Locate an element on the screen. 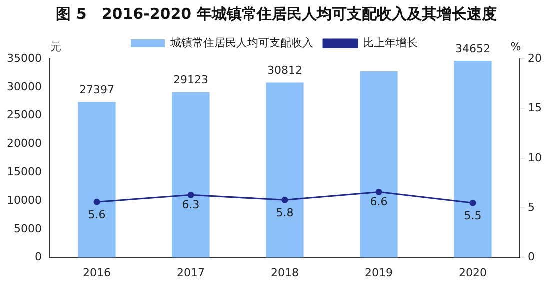 The width and height of the screenshot is (553, 297). x-tick-label: 2017 is located at coordinates (190, 273).